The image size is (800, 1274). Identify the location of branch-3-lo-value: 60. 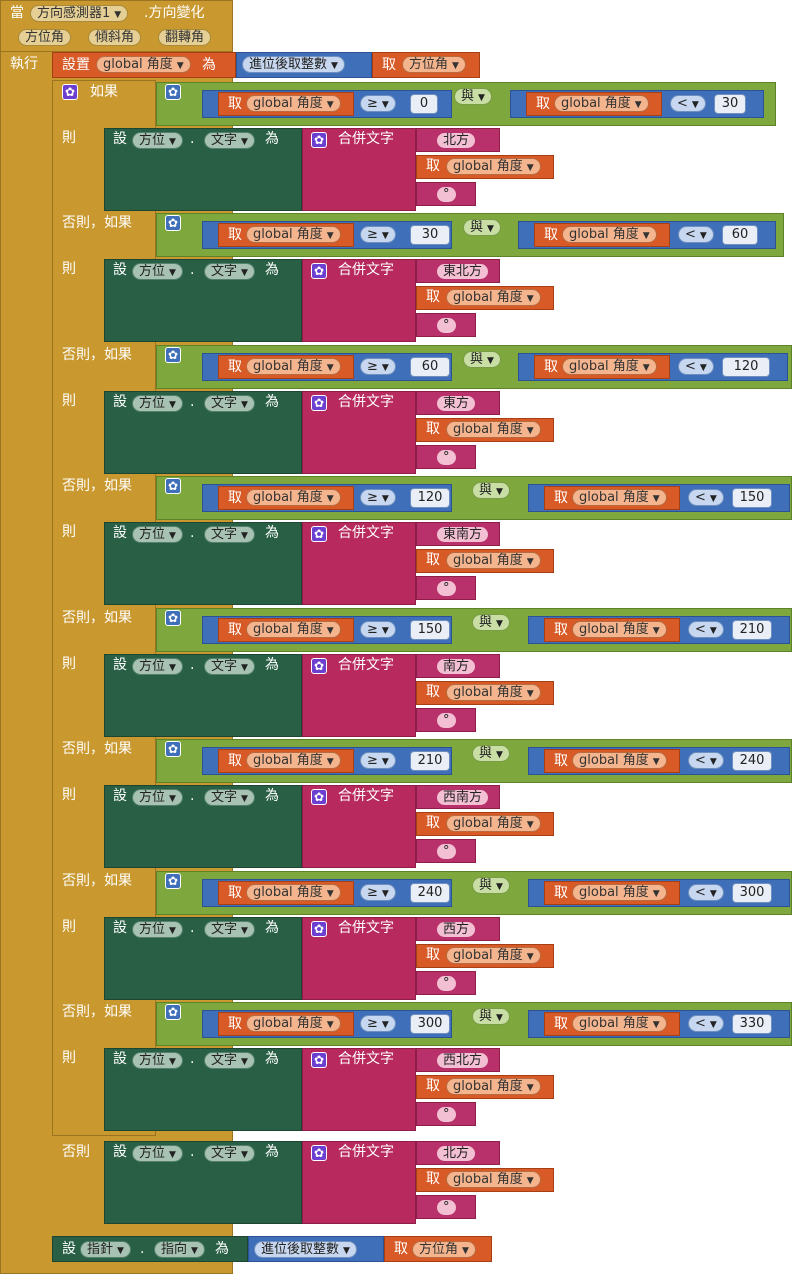
(430, 367).